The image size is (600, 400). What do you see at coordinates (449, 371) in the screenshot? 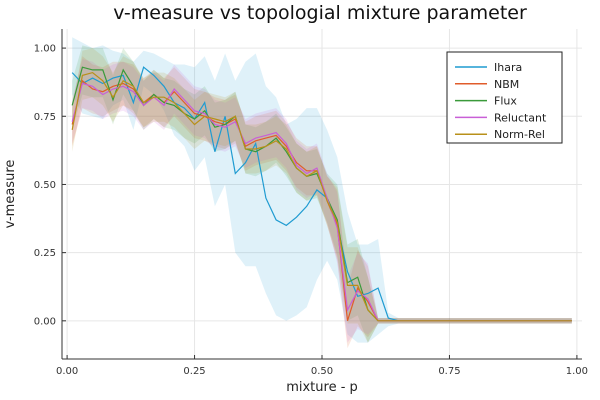
I see `x-tick-label: 0.75` at bounding box center [449, 371].